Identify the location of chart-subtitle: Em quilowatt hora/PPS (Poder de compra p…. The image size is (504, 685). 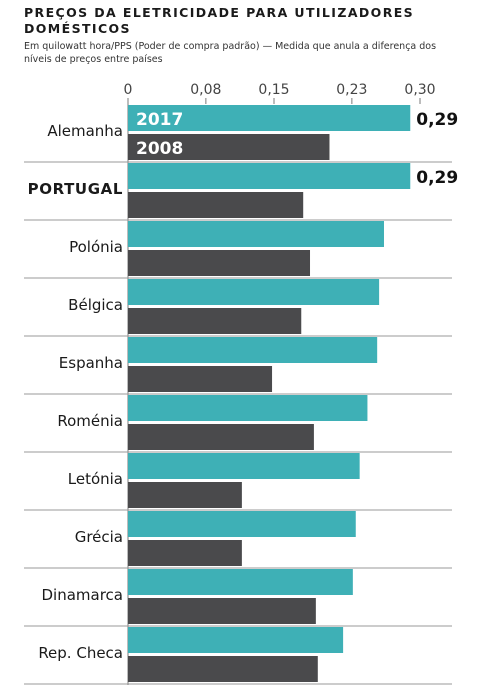
(230, 53).